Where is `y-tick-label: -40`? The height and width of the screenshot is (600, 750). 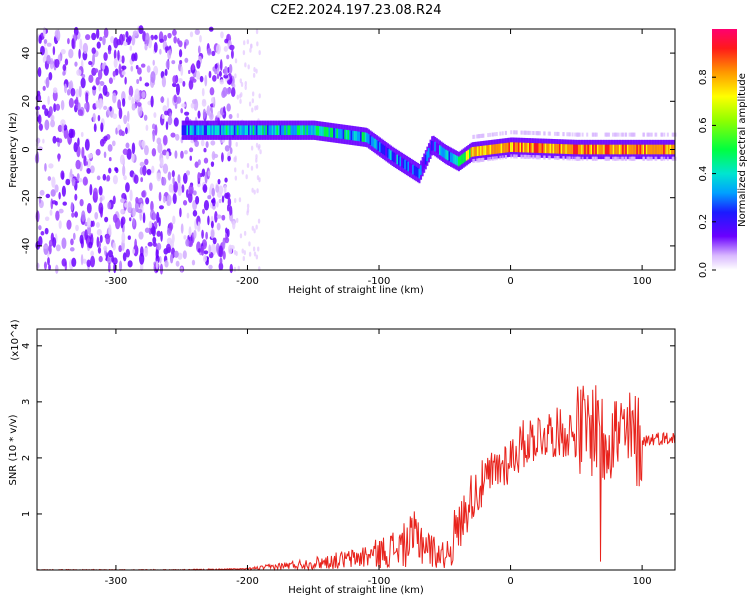 y-tick-label: -40 is located at coordinates (26, 246).